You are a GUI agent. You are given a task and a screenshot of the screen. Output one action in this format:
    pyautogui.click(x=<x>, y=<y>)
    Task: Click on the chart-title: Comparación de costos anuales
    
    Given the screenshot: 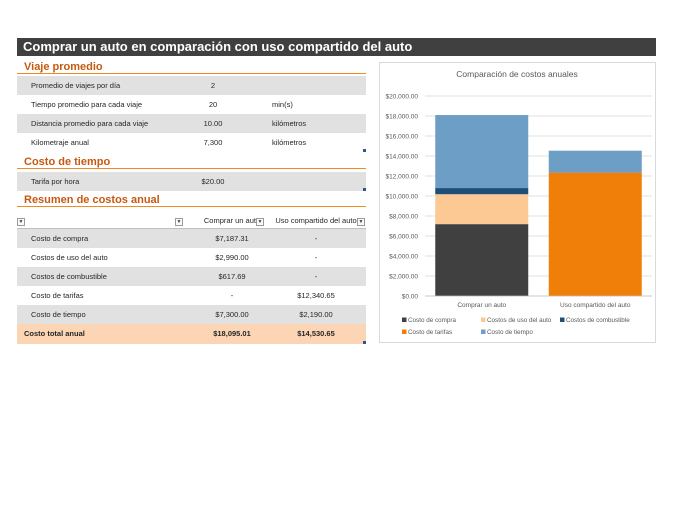 What is the action you would take?
    pyautogui.click(x=516, y=74)
    